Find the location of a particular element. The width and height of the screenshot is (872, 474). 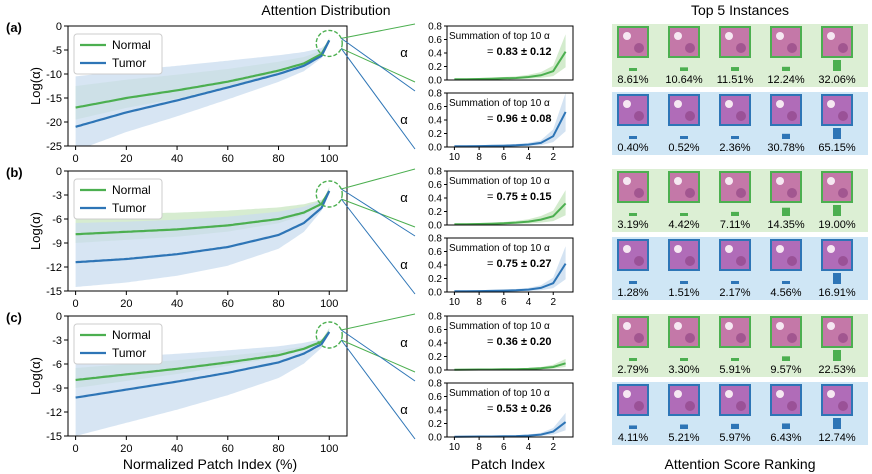

x-tick-label: 20 is located at coordinates (126, 304).